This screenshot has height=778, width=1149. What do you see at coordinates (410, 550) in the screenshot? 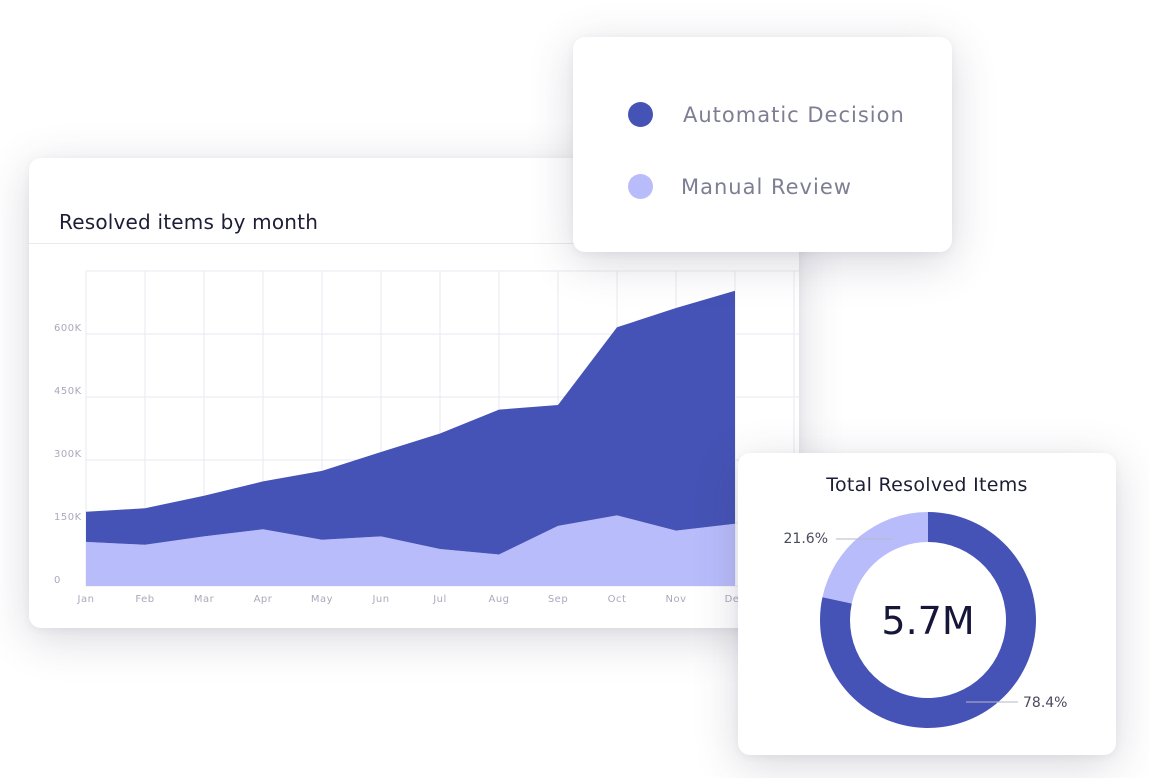
I see `area-manual-review` at bounding box center [410, 550].